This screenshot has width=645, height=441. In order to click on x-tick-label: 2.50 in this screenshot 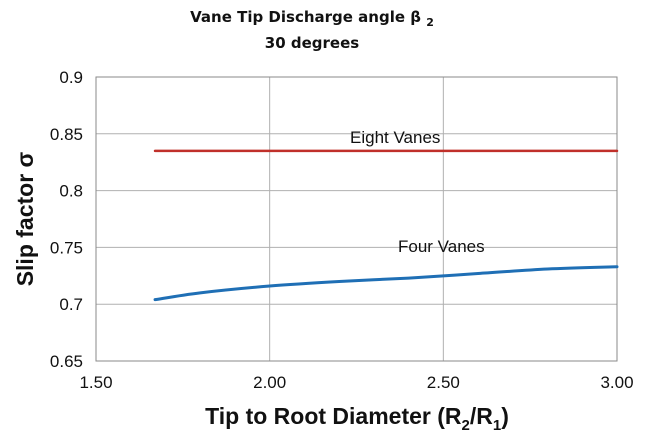, I will do `click(443, 382)`.